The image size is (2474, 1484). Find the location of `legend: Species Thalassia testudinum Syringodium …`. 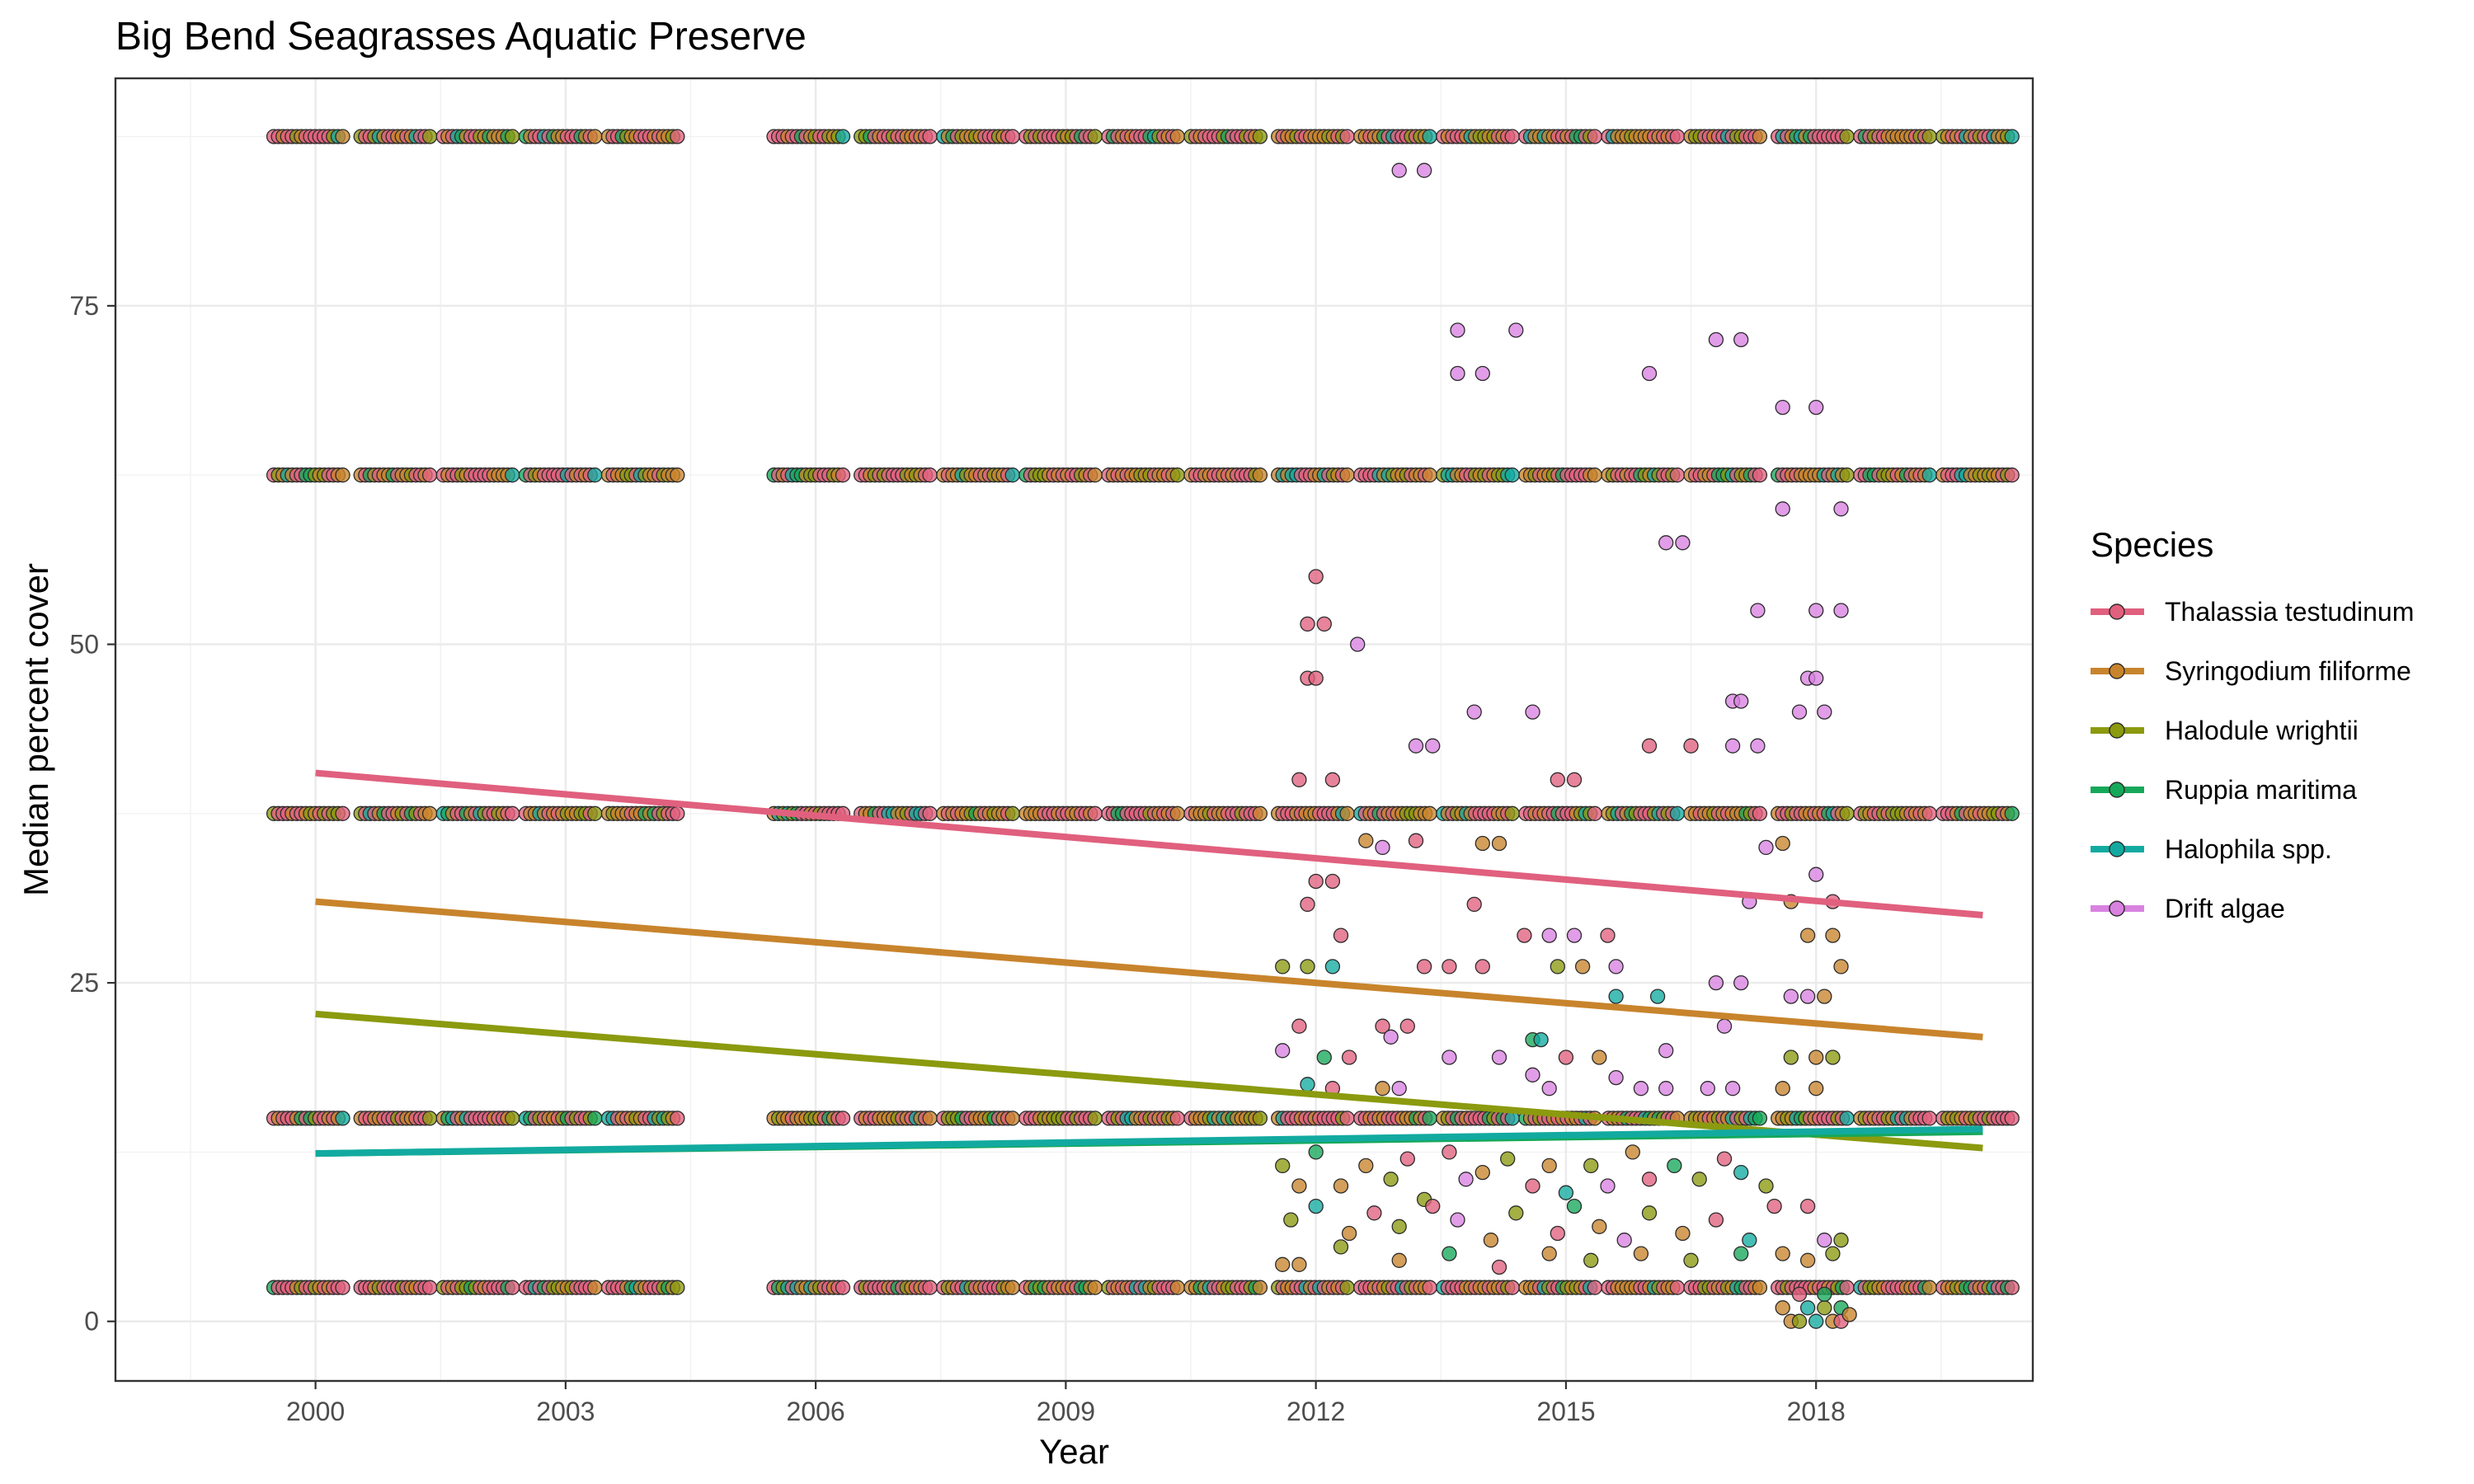

legend: Species Thalassia testudinum Syringodium … is located at coordinates (2252, 724).